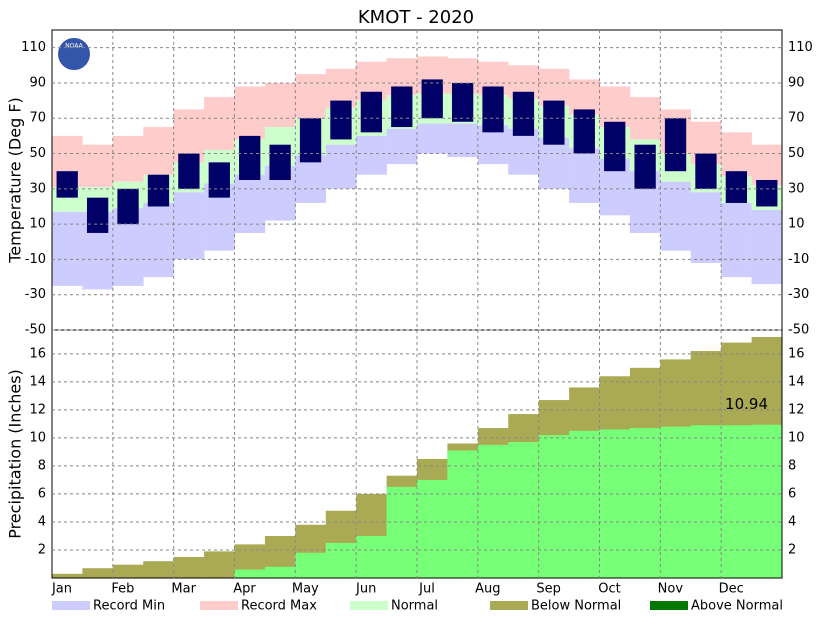 This screenshot has width=832, height=620. Describe the element at coordinates (42, 465) in the screenshot. I see `y-tick-label: 8` at that location.